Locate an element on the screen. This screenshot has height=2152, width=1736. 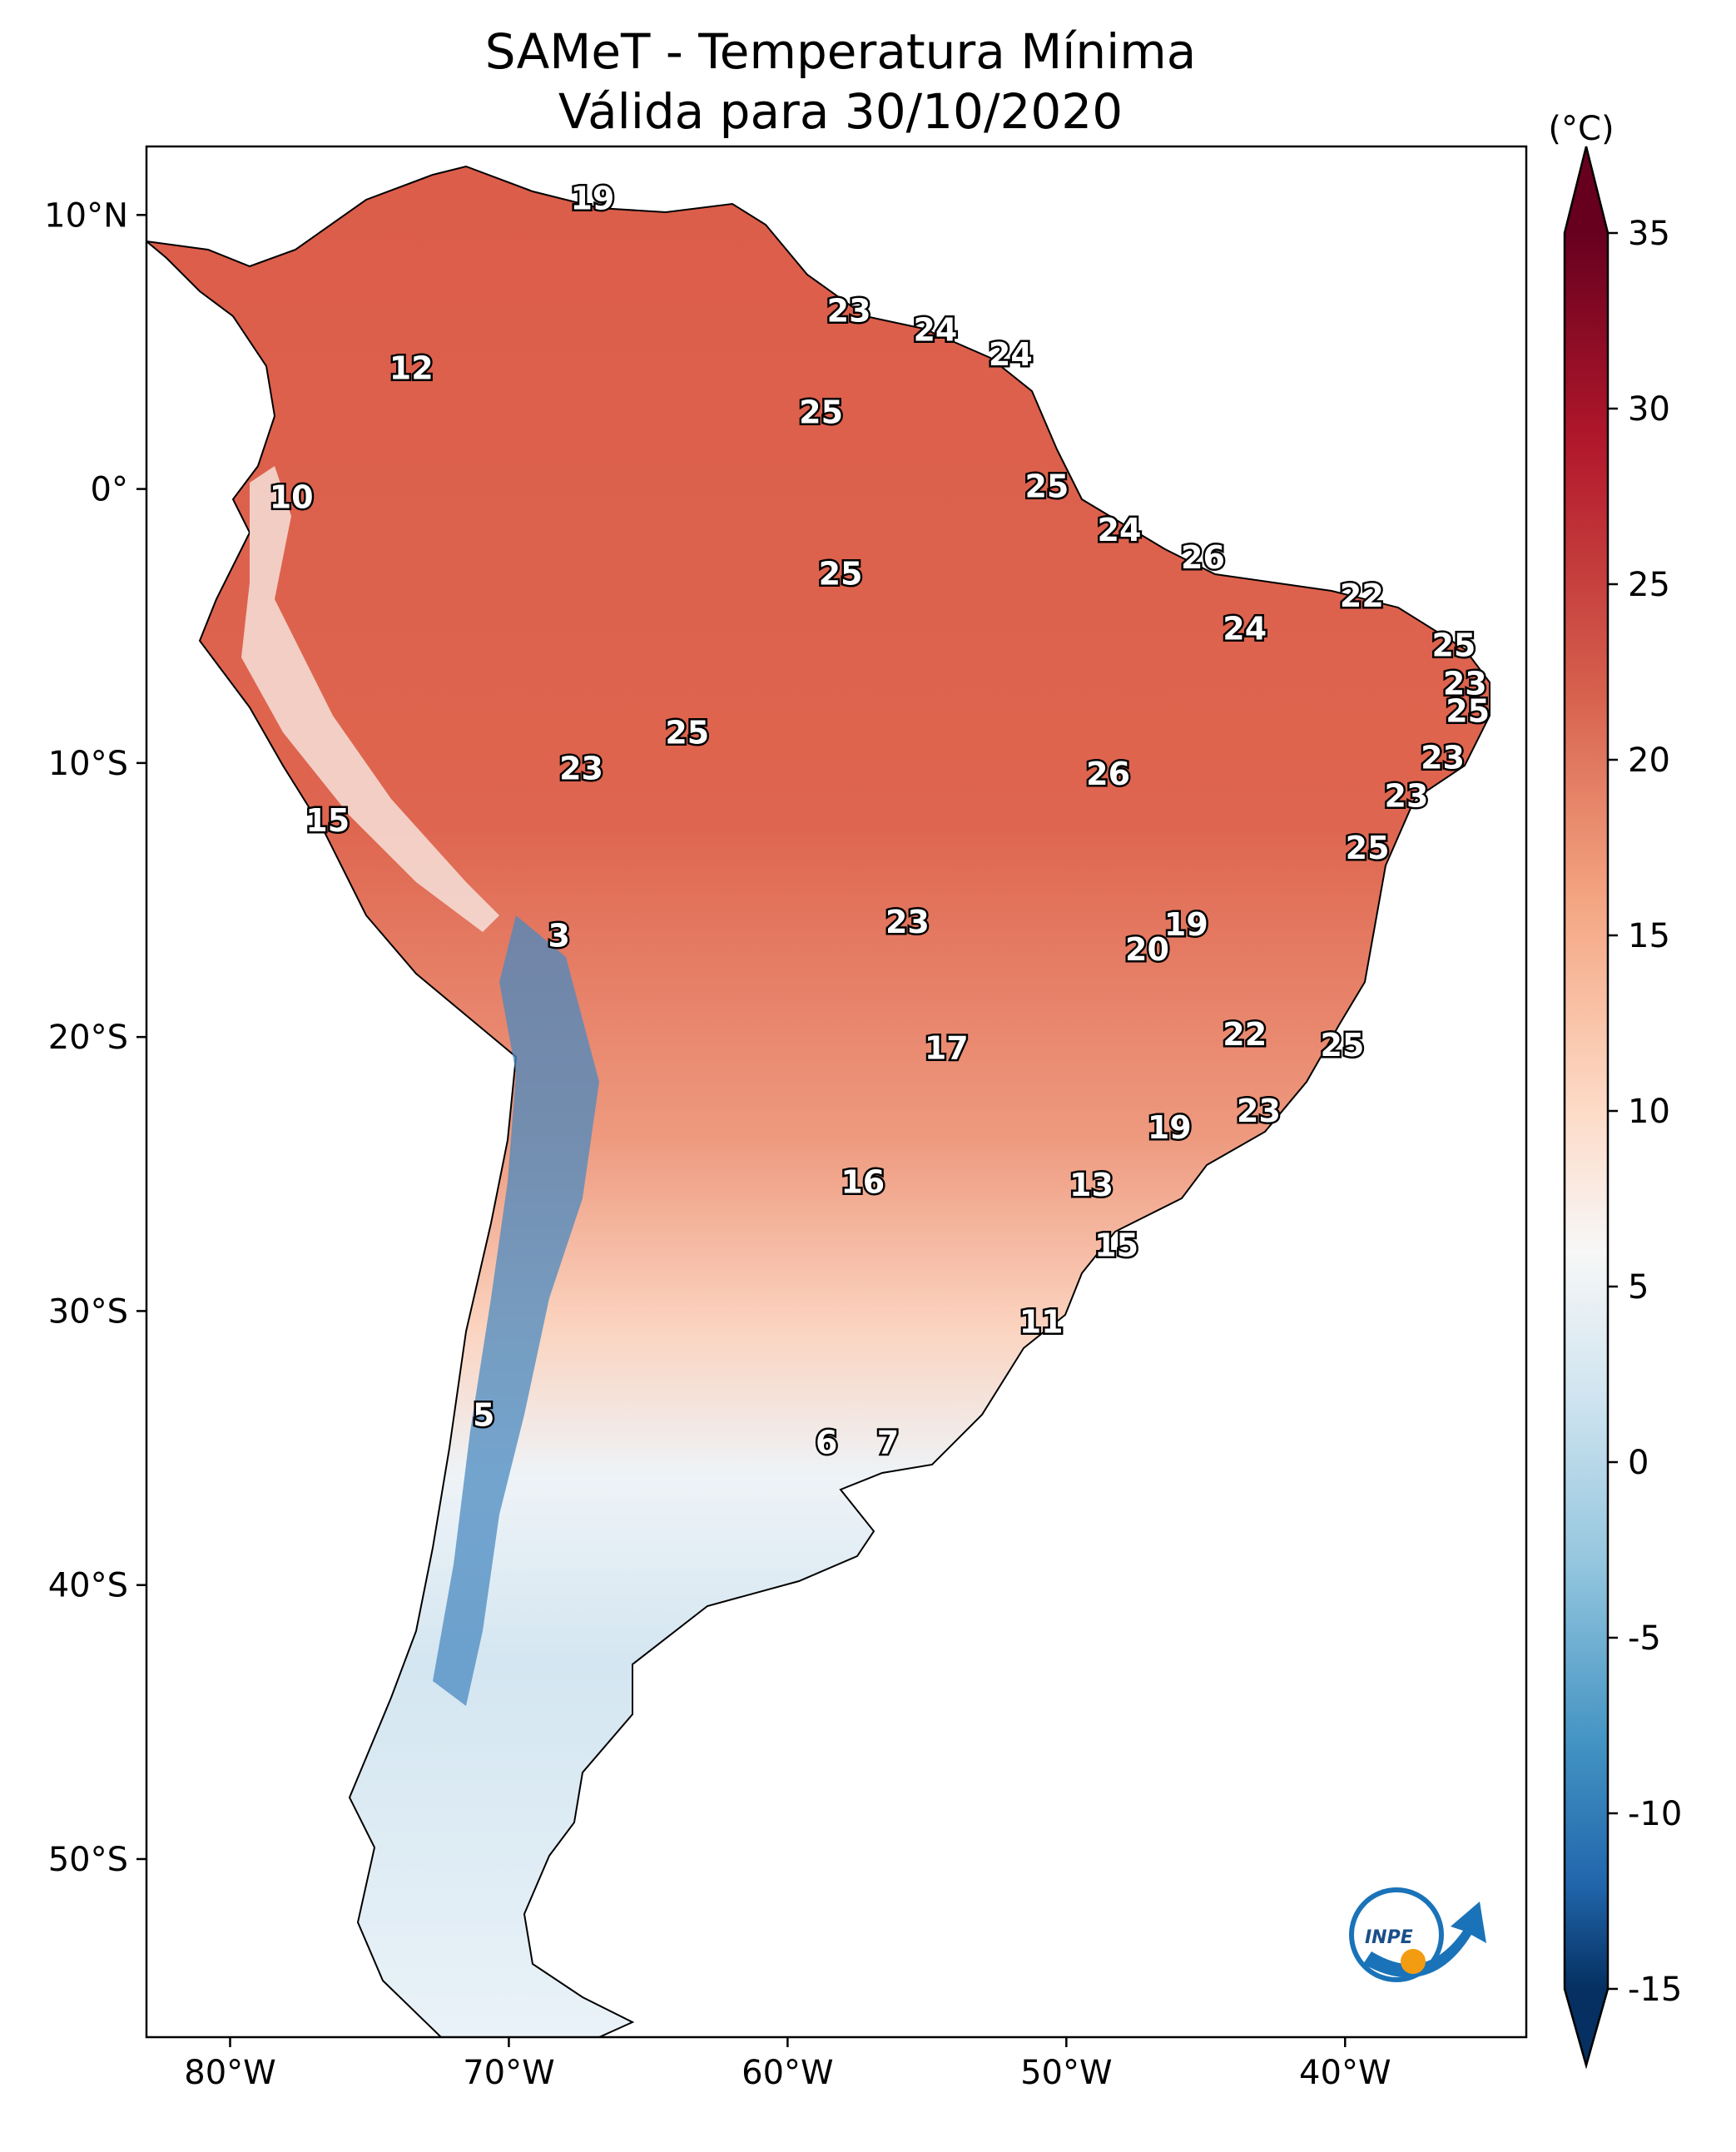
lat-tick-label: 30°S is located at coordinates (88, 1311).